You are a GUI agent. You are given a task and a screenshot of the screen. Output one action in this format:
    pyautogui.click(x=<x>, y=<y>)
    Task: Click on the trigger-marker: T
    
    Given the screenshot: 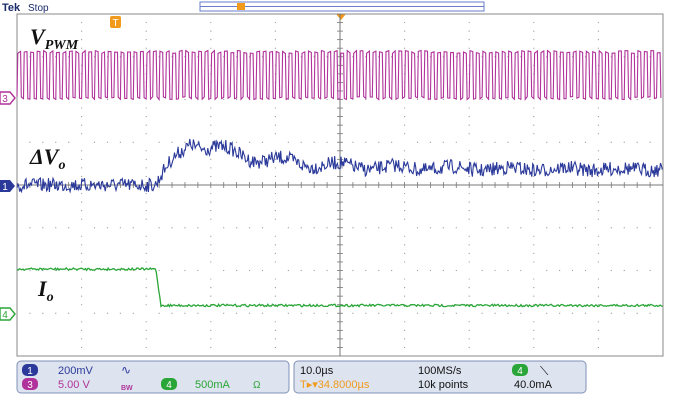 What is the action you would take?
    pyautogui.click(x=115, y=22)
    